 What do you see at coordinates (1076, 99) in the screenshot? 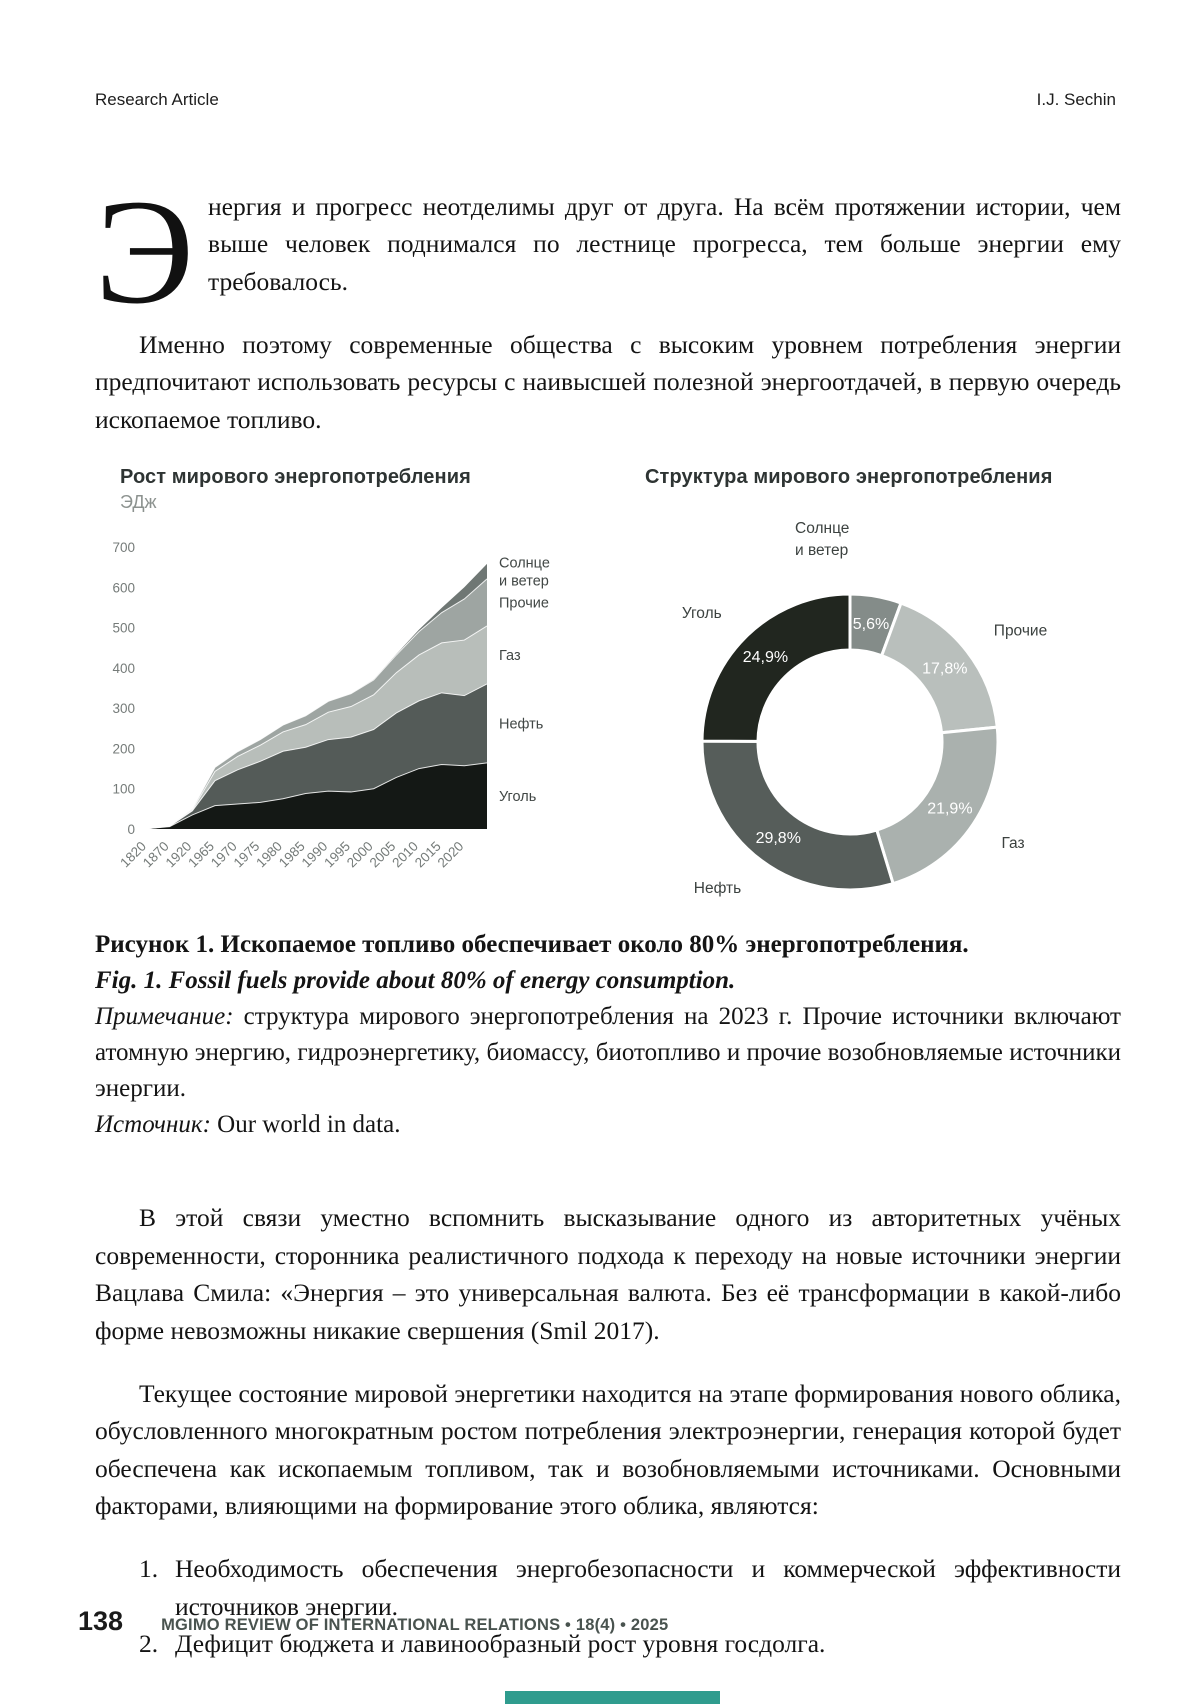
I see `author-label: I.J. Sechin` at bounding box center [1076, 99].